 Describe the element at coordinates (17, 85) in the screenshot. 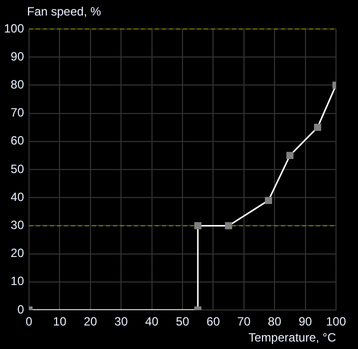

I see `y-tick-label: 80` at that location.